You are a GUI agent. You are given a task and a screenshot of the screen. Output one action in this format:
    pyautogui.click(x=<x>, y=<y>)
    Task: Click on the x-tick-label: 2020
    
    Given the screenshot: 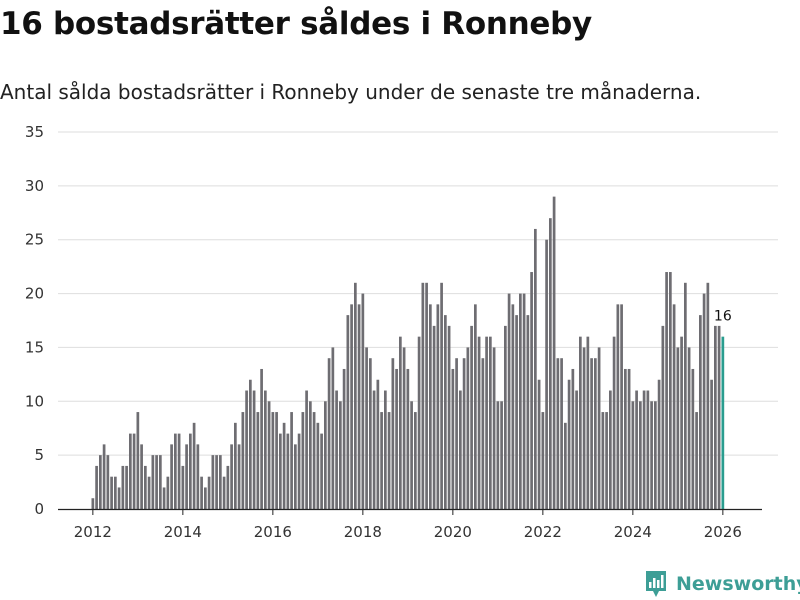 What is the action you would take?
    pyautogui.click(x=453, y=532)
    